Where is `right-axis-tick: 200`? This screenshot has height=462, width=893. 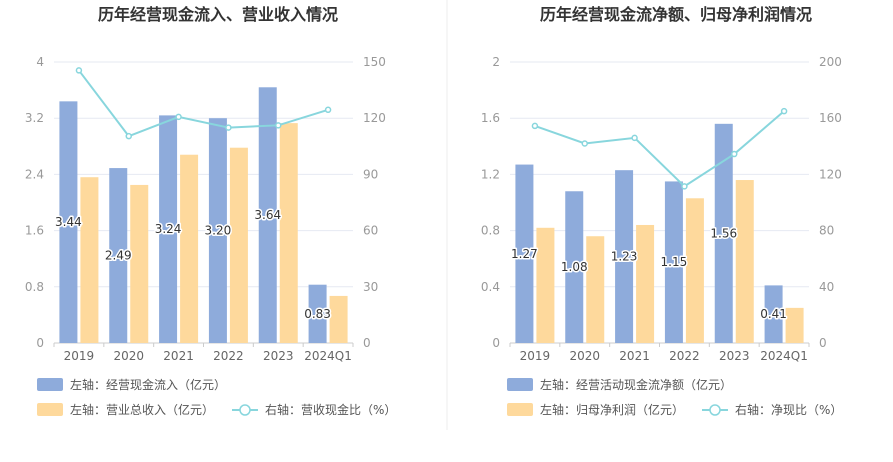 right-axis-tick: 200 is located at coordinates (830, 62).